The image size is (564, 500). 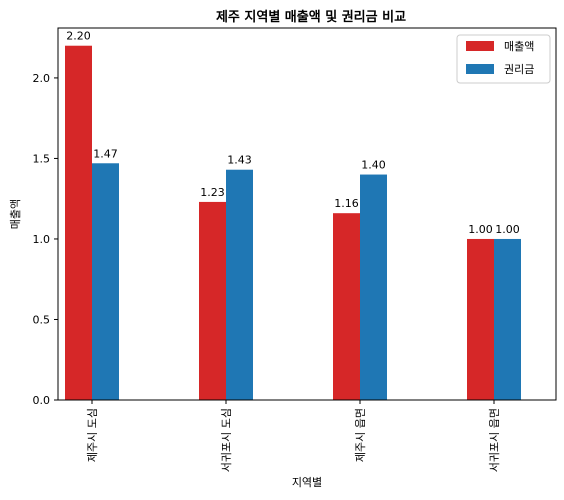 What do you see at coordinates (92, 435) in the screenshot?
I see `x-tick-label-1: 제주시 도심` at bounding box center [92, 435].